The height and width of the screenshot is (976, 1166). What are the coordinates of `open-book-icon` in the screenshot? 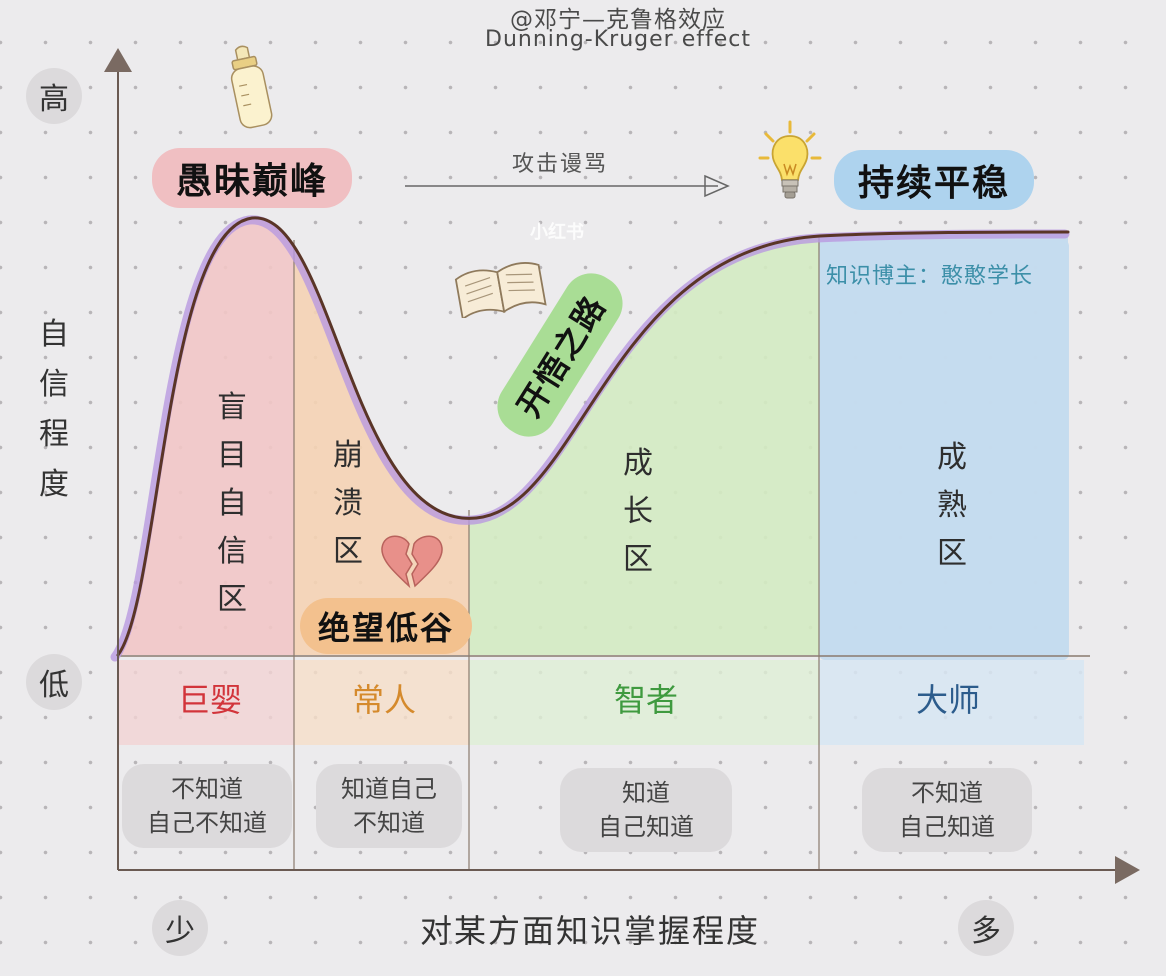 It's located at (500, 290).